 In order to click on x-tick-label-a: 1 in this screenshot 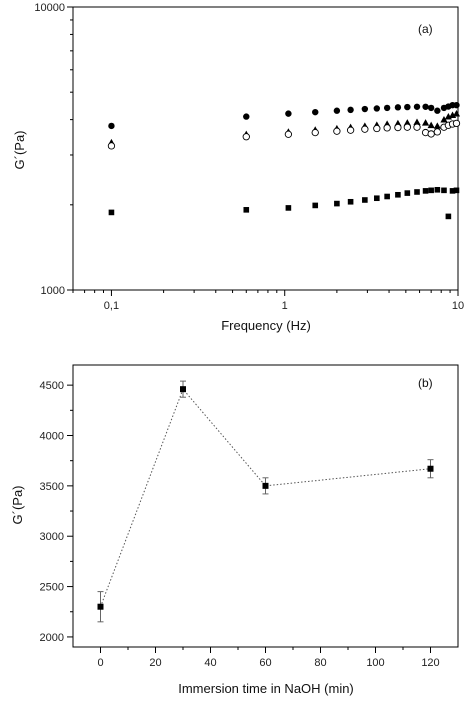, I will do `click(285, 306)`.